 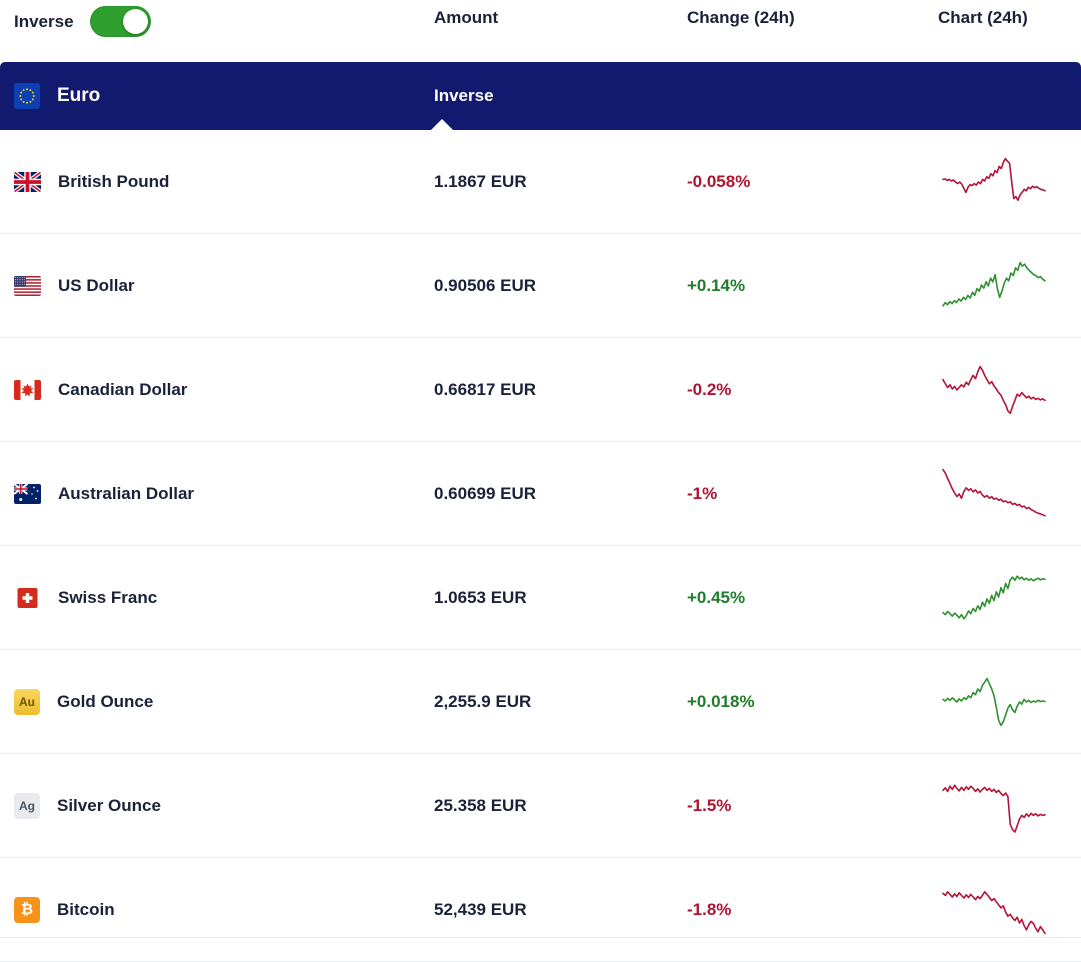 I want to click on inverse-toggle-group: Inverse, so click(x=82, y=21).